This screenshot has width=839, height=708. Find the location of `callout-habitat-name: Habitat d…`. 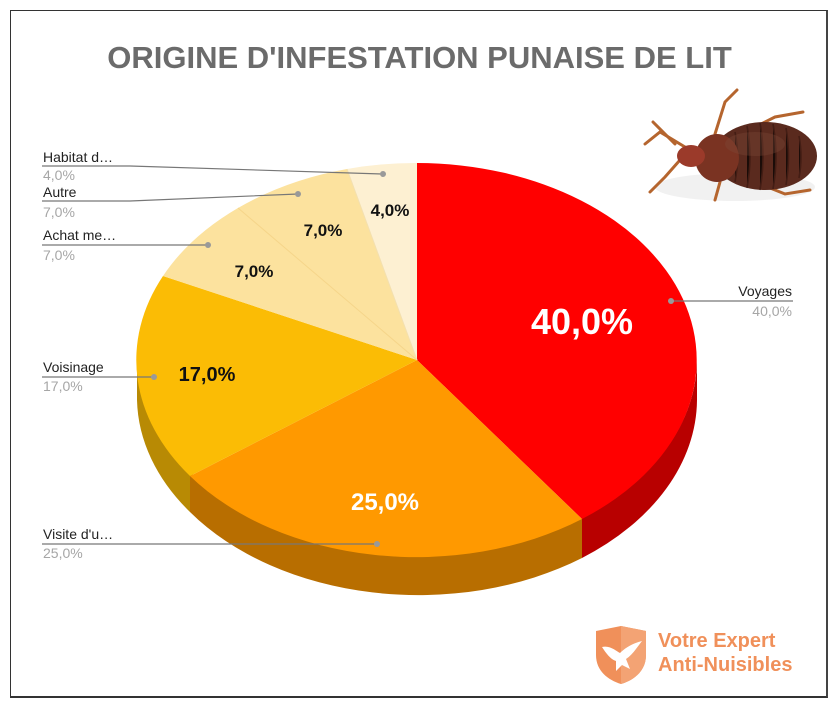

callout-habitat-name: Habitat d… is located at coordinates (78, 157).